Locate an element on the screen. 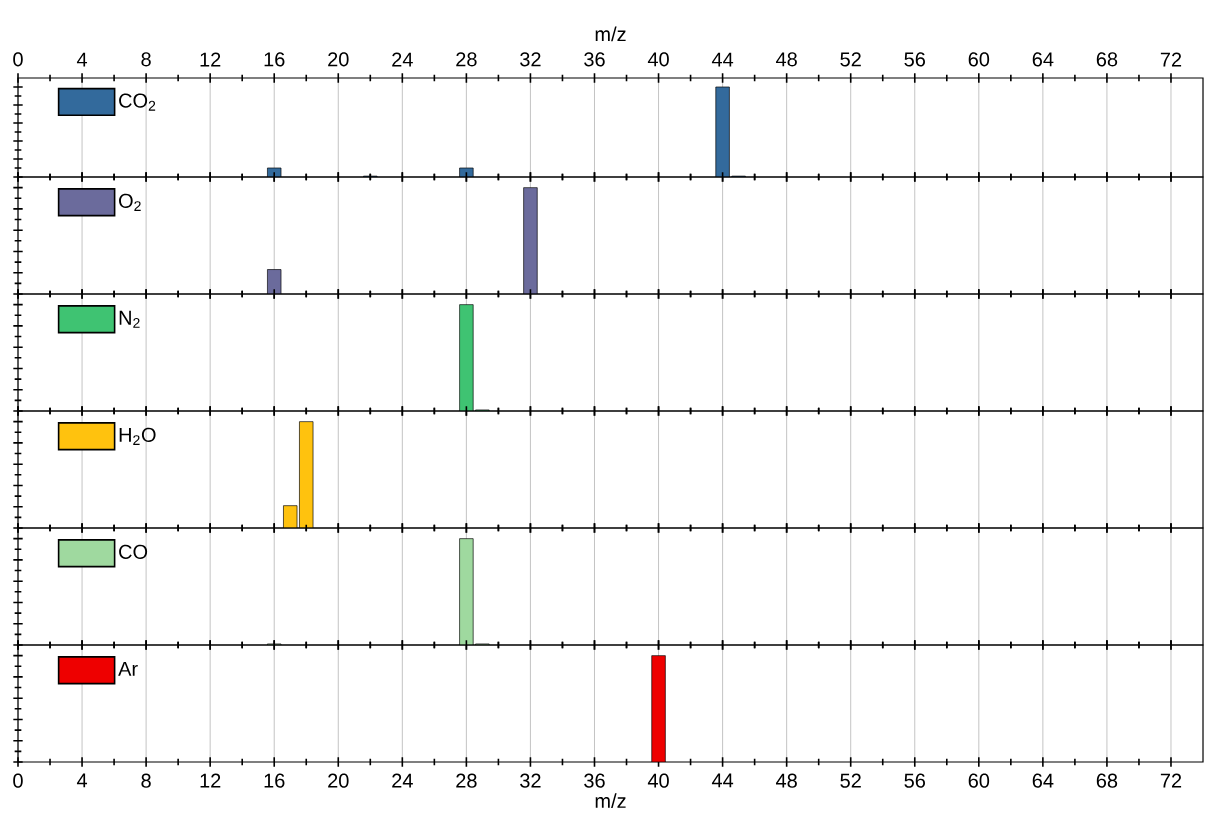 The image size is (1205, 825). legend-label: Ar is located at coordinates (128, 668).